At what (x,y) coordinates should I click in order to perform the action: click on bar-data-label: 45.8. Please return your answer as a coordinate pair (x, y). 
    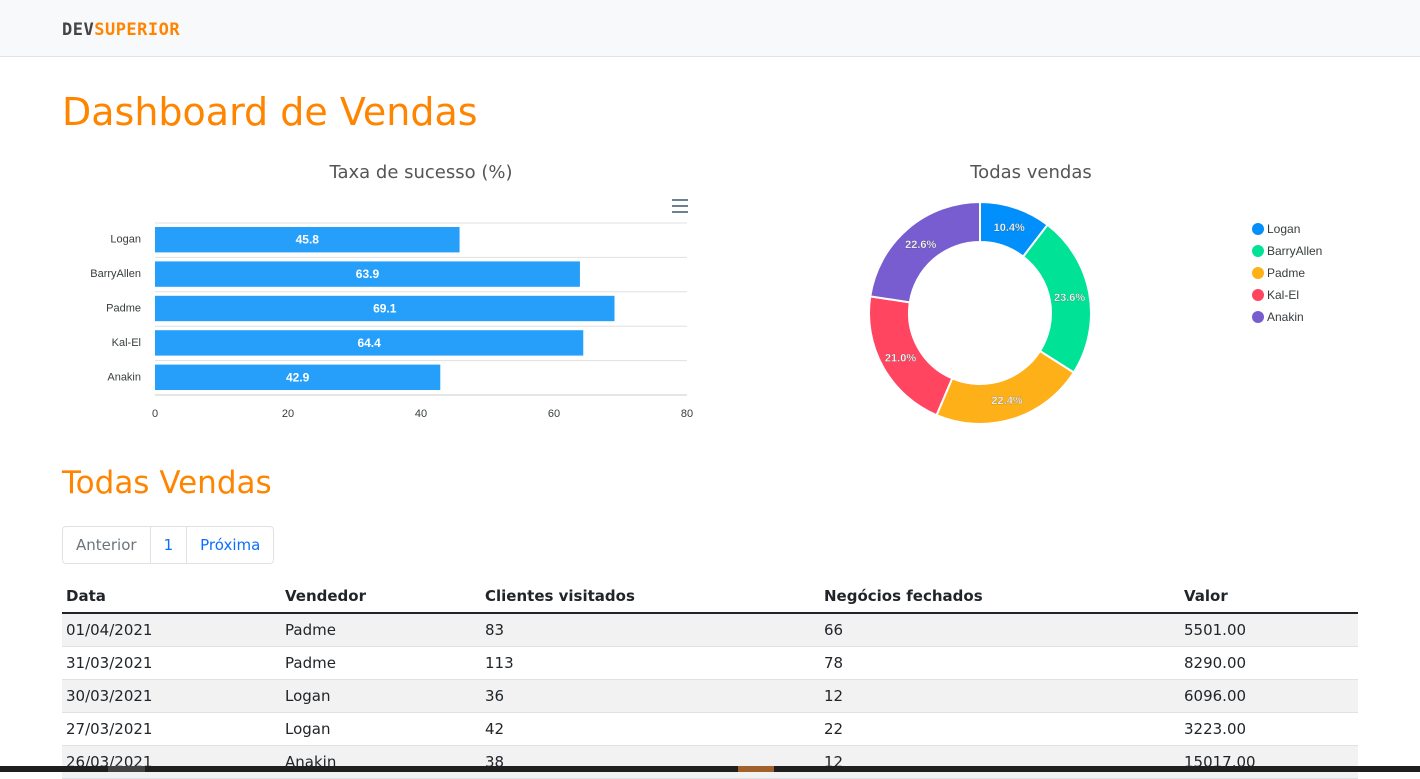
    Looking at the image, I should click on (308, 240).